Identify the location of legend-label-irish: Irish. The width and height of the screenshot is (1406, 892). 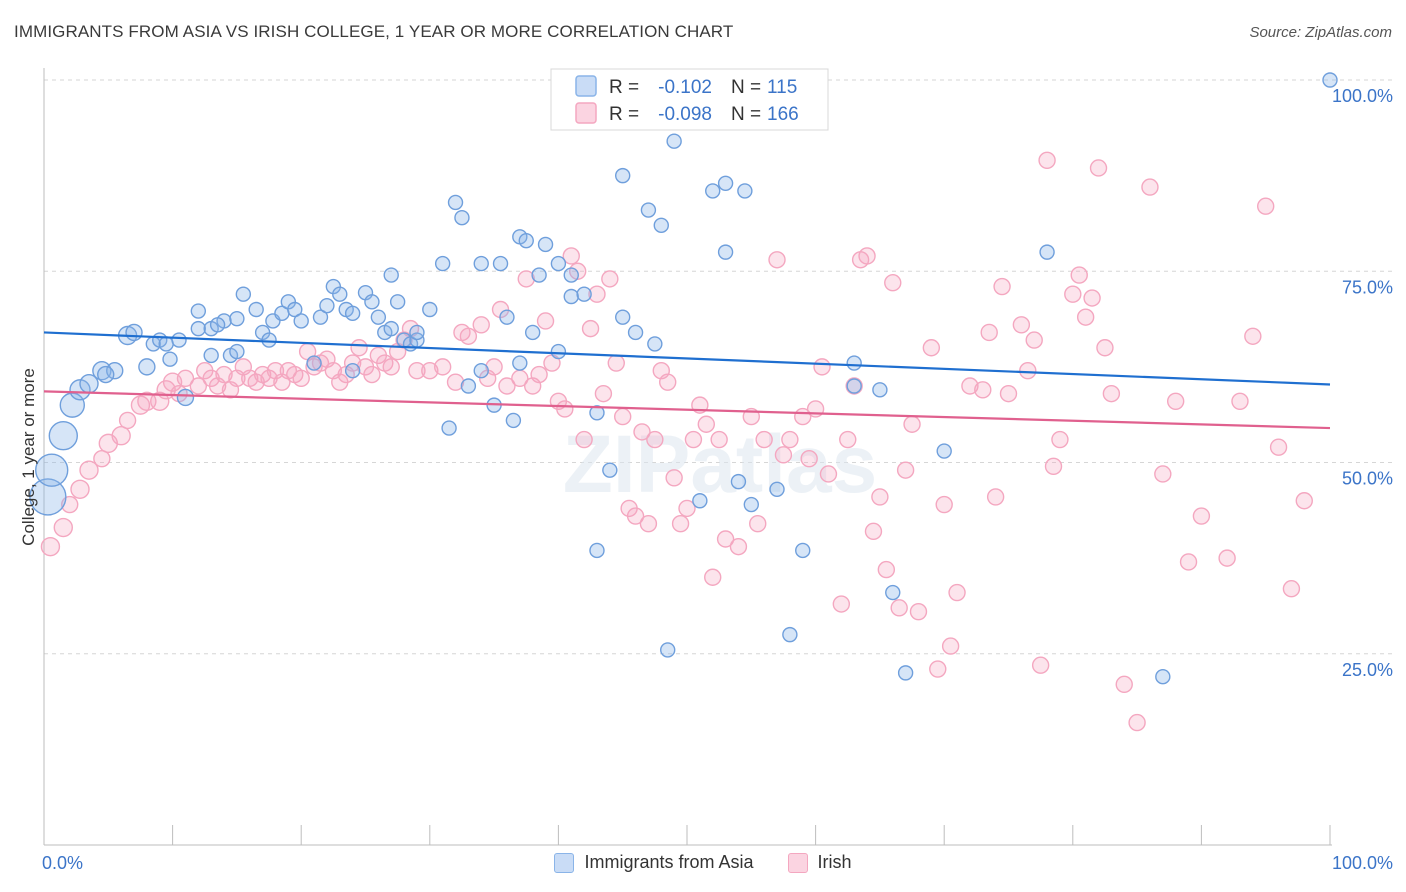
(834, 862).